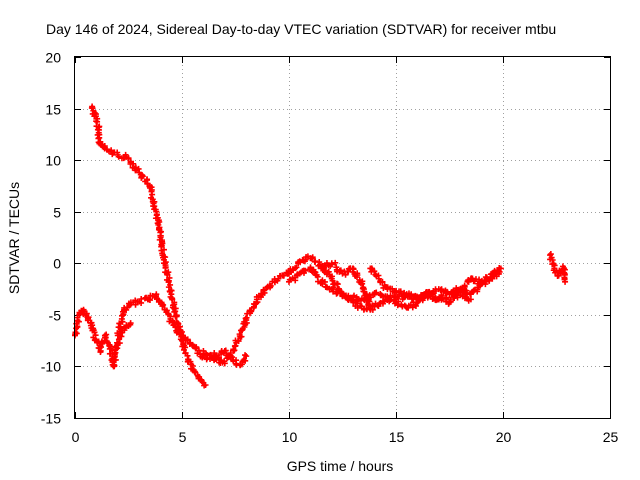 The image size is (640, 480). Describe the element at coordinates (57, 264) in the screenshot. I see `y-tick-label: 0` at that location.